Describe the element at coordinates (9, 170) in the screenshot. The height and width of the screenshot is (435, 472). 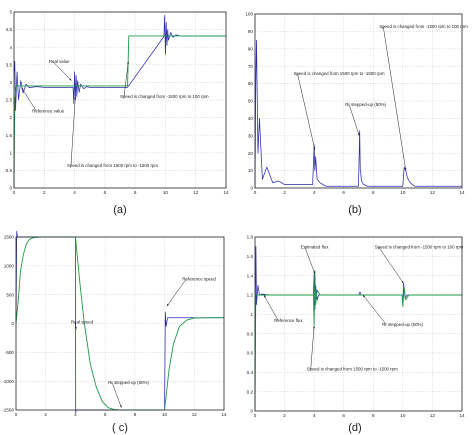
I see `y-tick-label: 0.5` at that location.